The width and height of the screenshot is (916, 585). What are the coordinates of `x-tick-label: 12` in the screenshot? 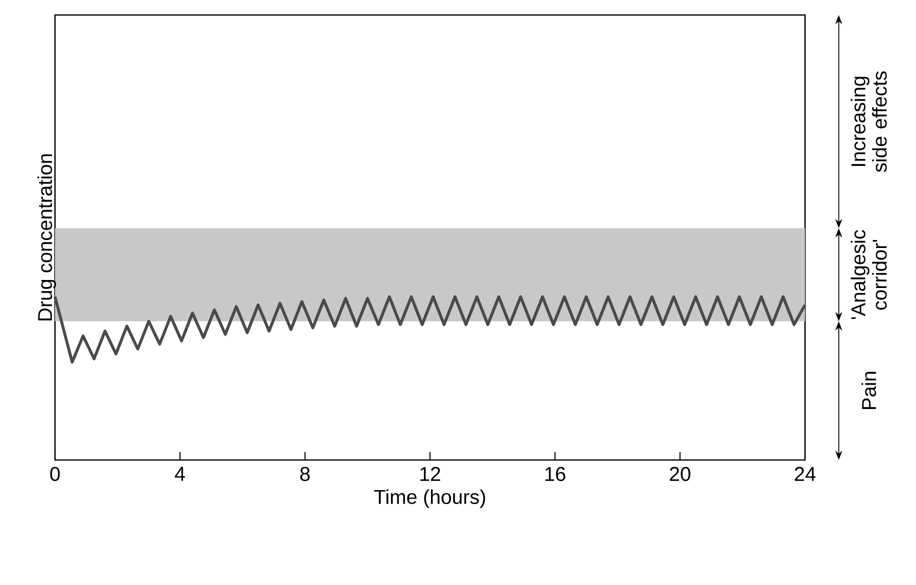 It's located at (430, 473).